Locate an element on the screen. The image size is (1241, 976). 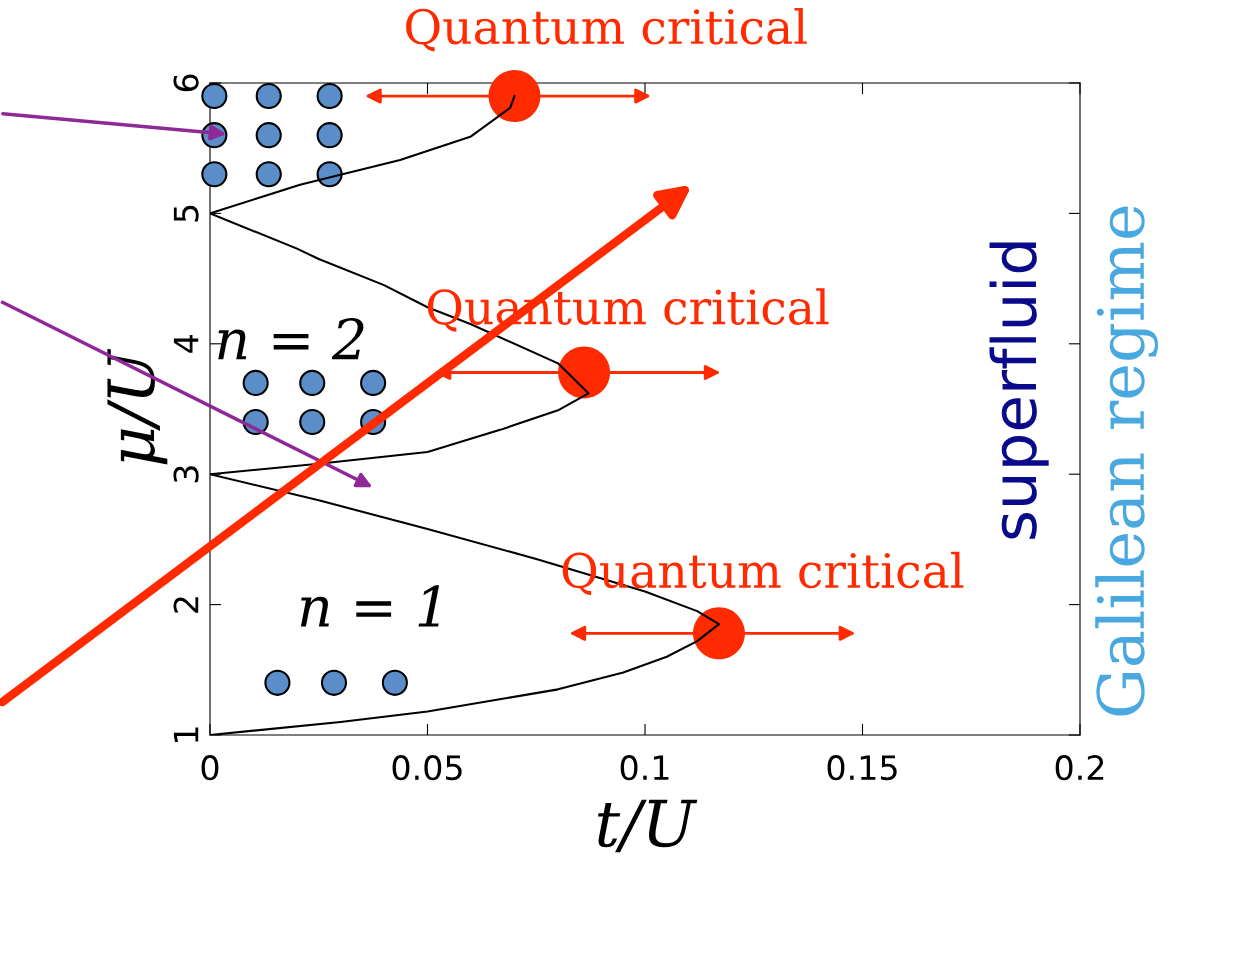
text: Quantum critical is located at coordinates (606, 29).